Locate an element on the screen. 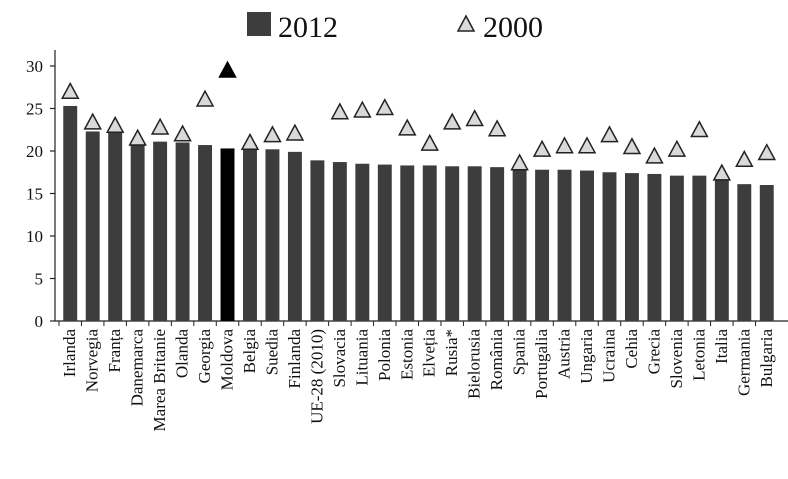 This screenshot has height=479, width=788. category-label: Rusia* is located at coordinates (451, 352).